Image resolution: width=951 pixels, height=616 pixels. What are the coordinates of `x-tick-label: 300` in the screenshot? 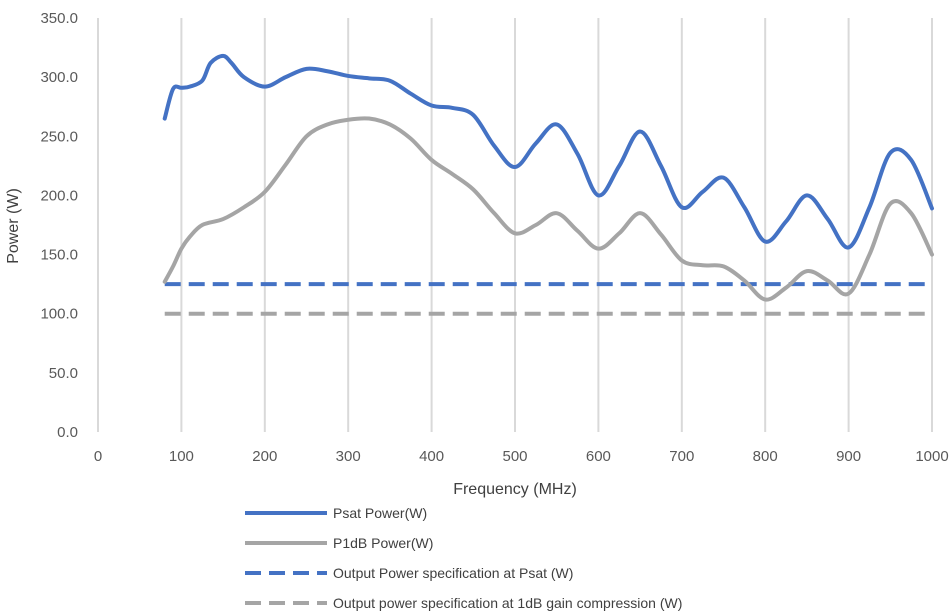 It's located at (348, 456).